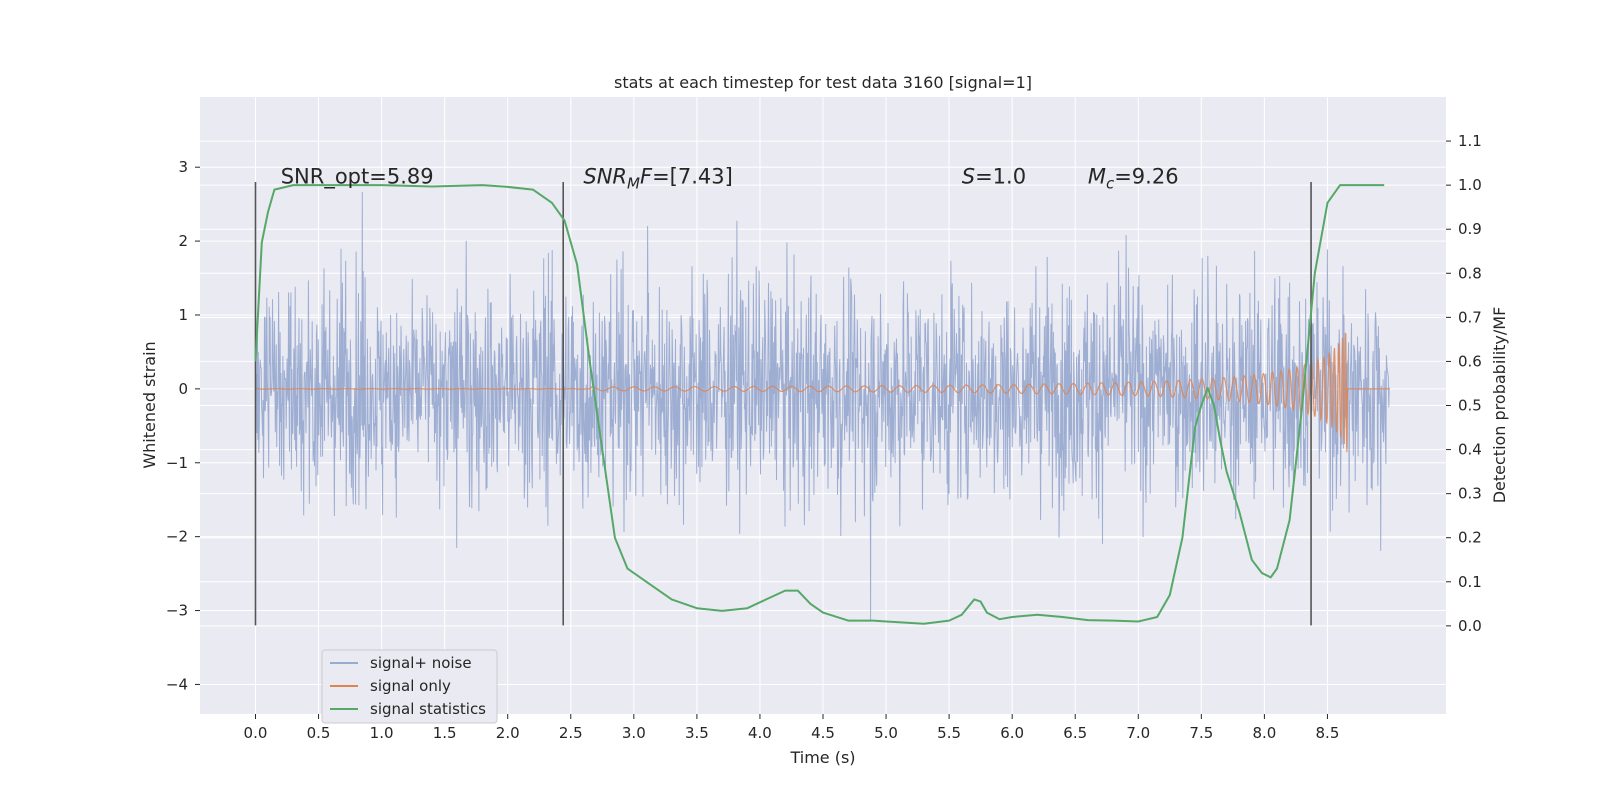 This screenshot has height=800, width=1600. I want to click on x-axis-label: Time (s), so click(822, 757).